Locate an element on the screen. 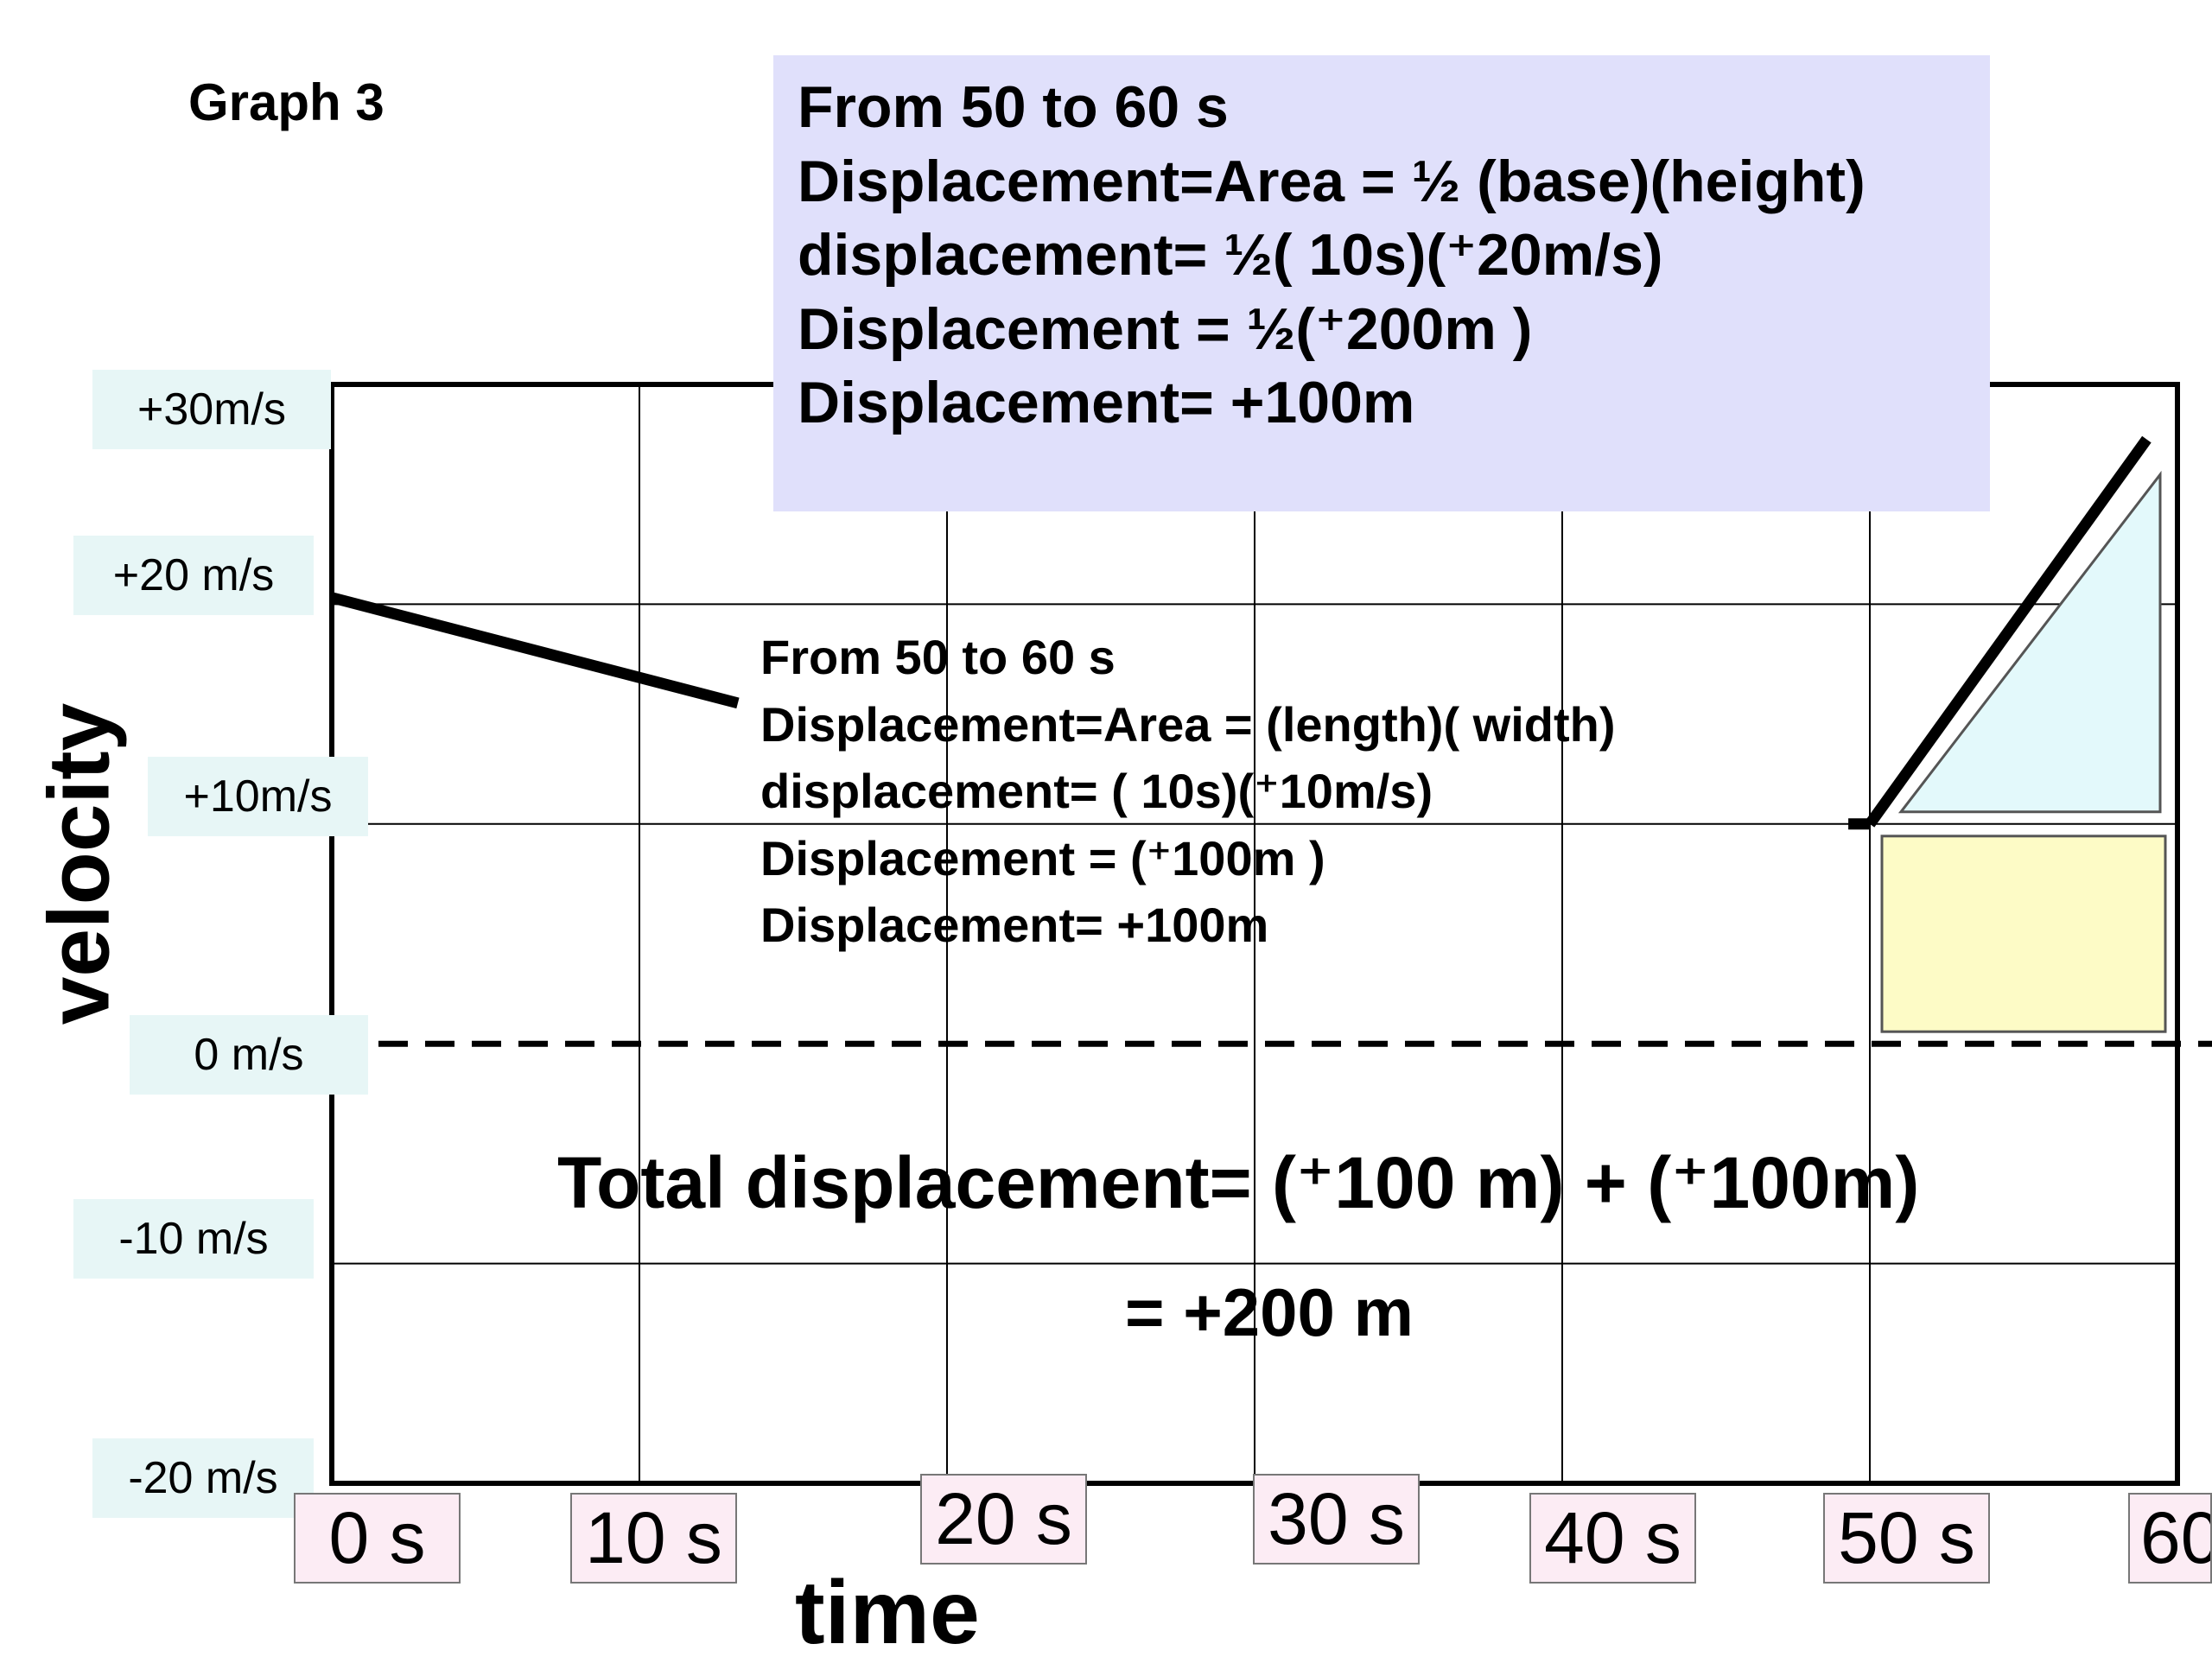 The width and height of the screenshot is (2212, 1663). triangle-area-region is located at coordinates (2029, 642).